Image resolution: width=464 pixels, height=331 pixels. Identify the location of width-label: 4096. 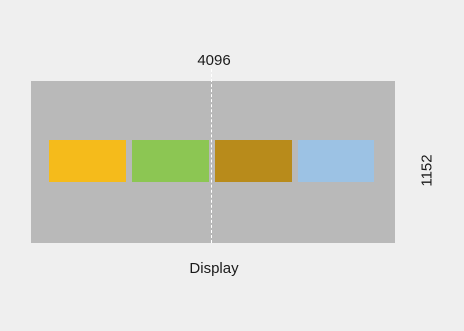
(214, 60).